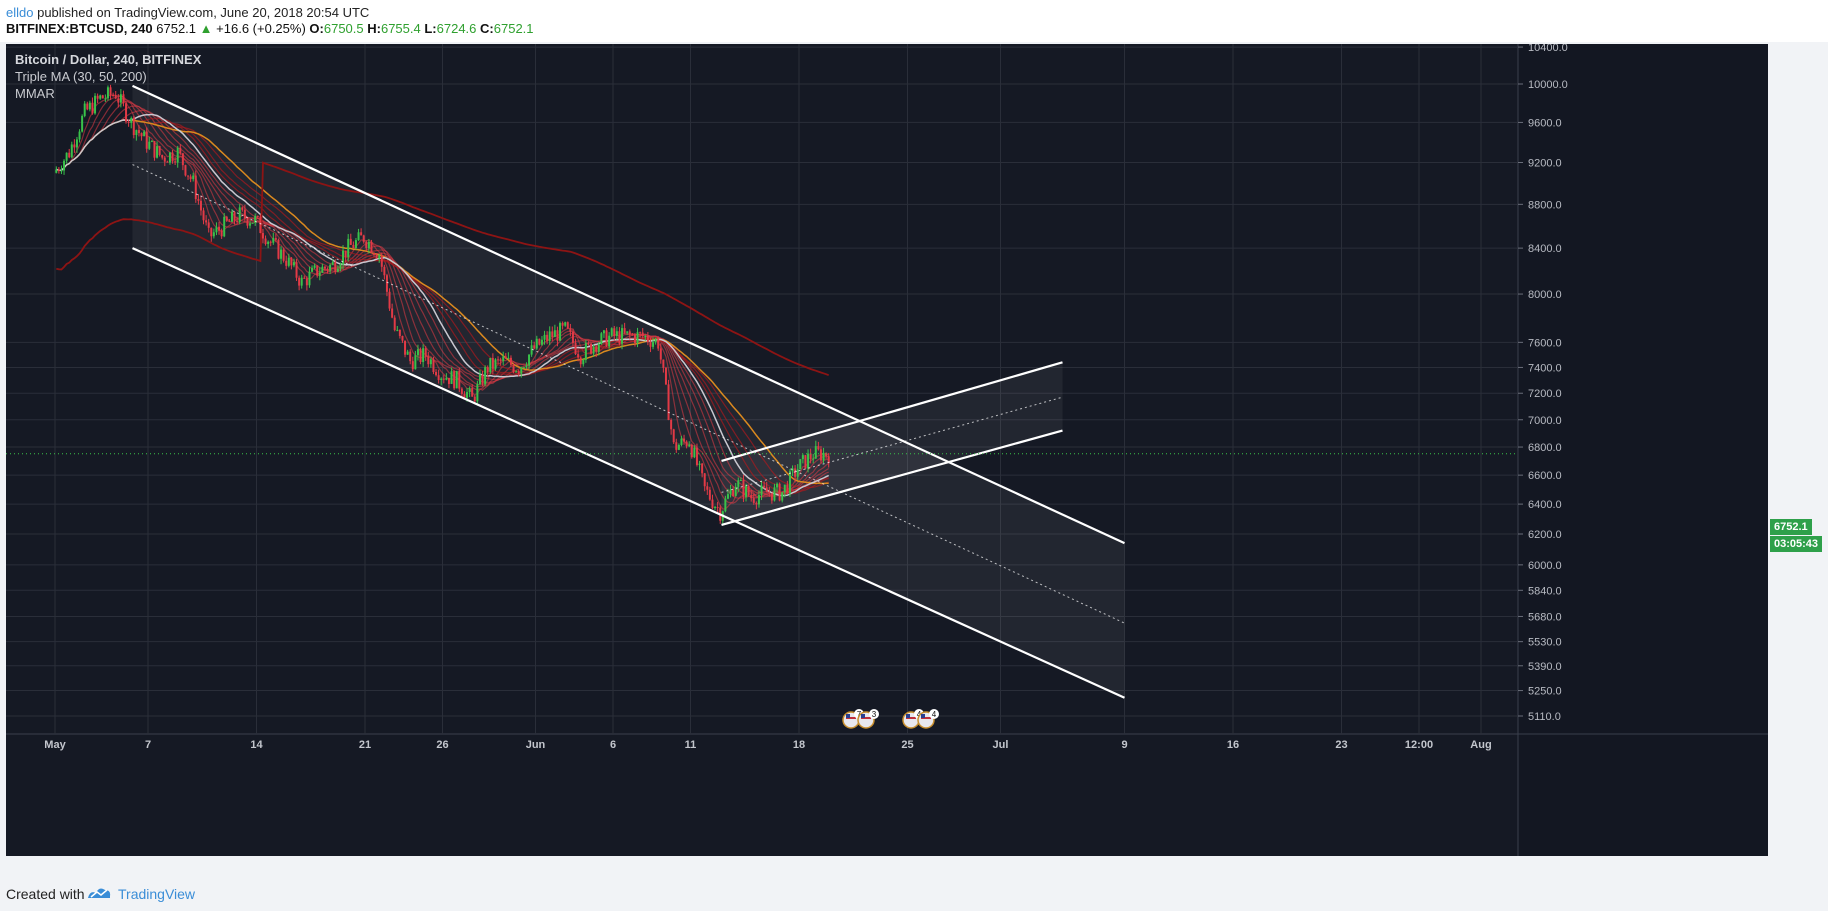 This screenshot has width=1828, height=911. What do you see at coordinates (914, 894) in the screenshot?
I see `footer` at bounding box center [914, 894].